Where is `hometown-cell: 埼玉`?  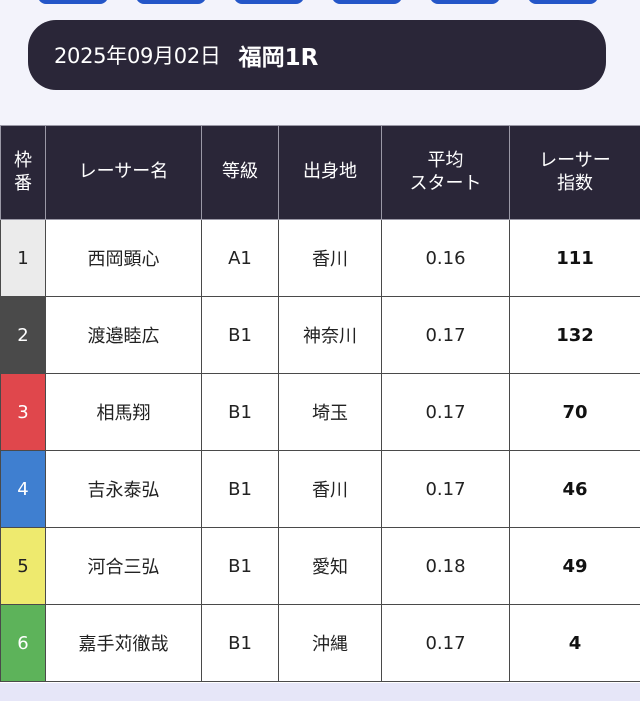 hometown-cell: 埼玉 is located at coordinates (330, 412).